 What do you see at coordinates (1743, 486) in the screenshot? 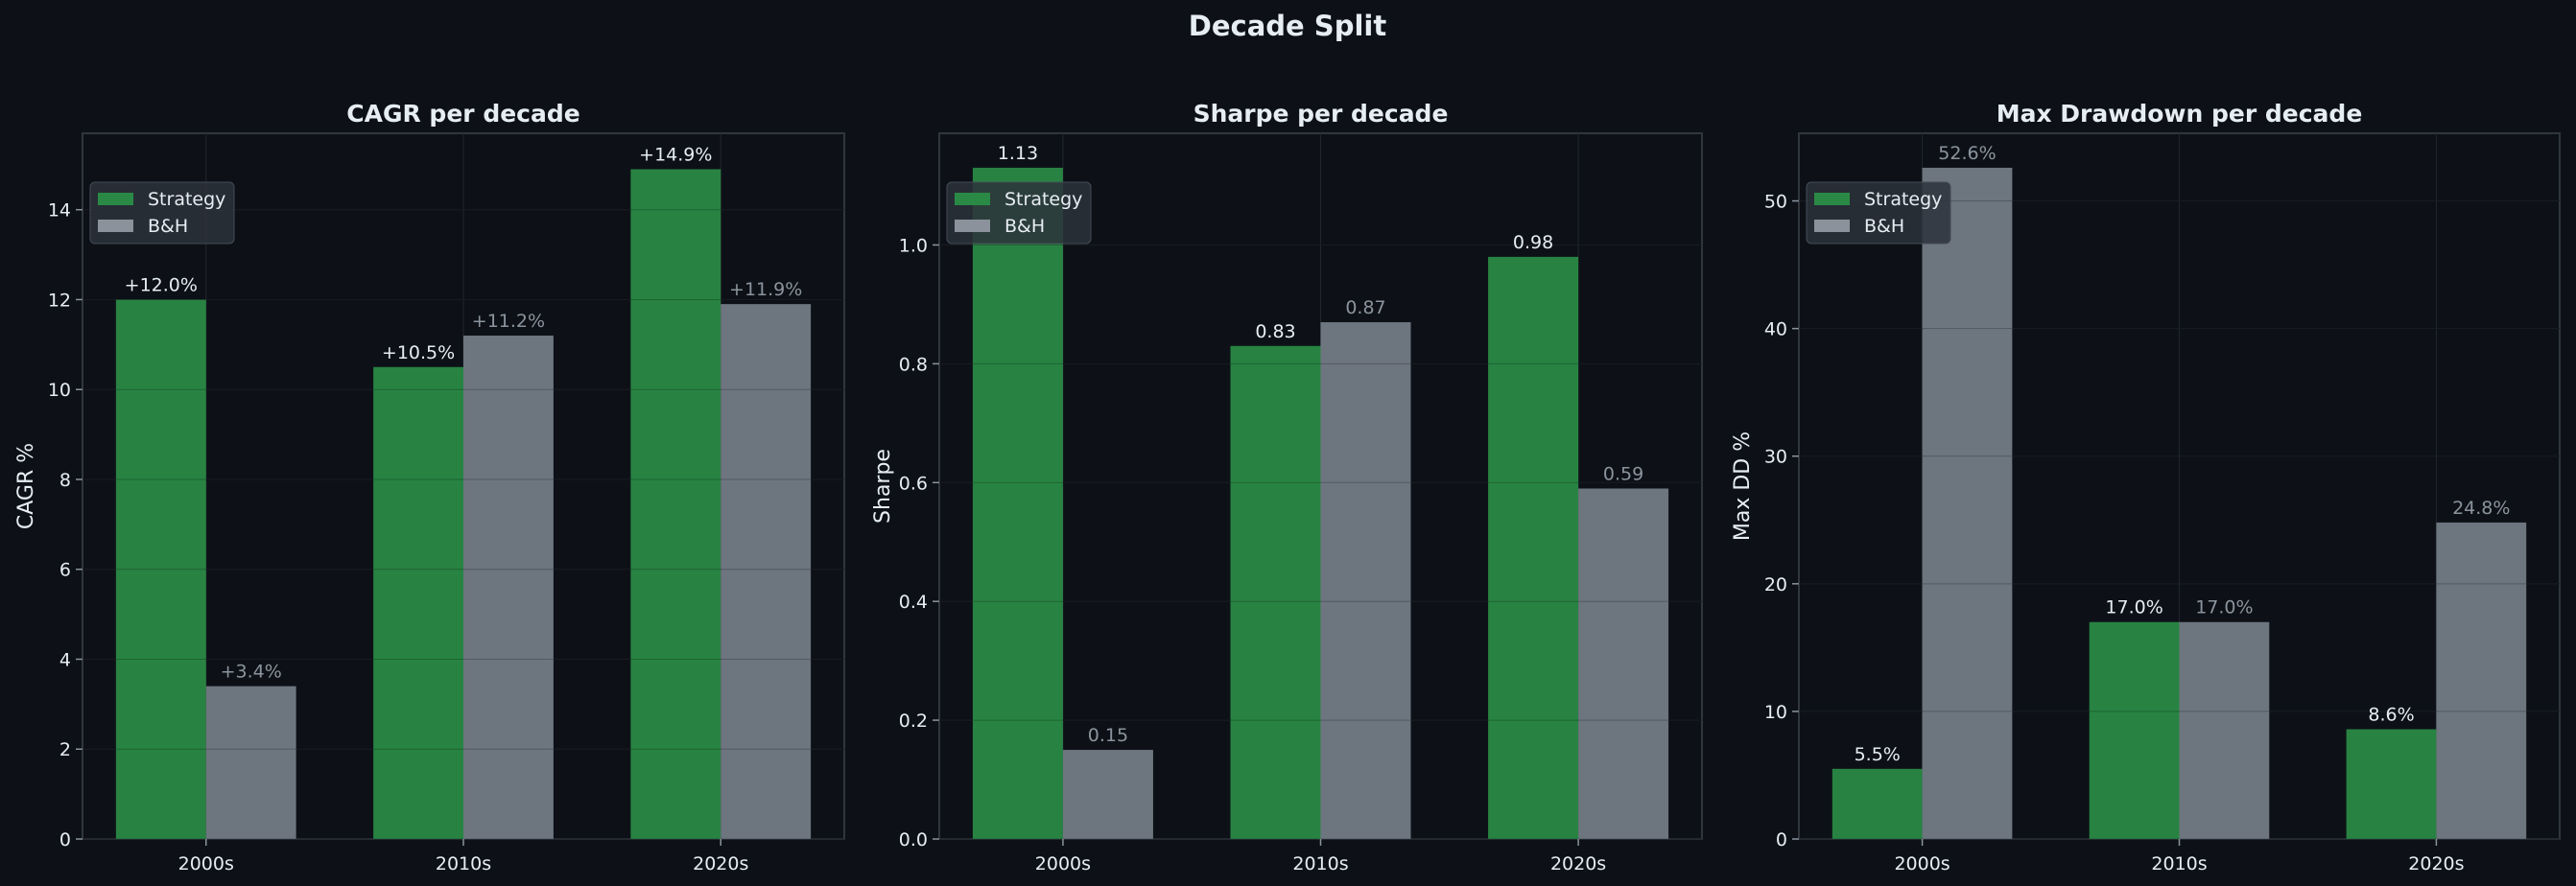
I see `y-axis-label: Max DD %` at bounding box center [1743, 486].